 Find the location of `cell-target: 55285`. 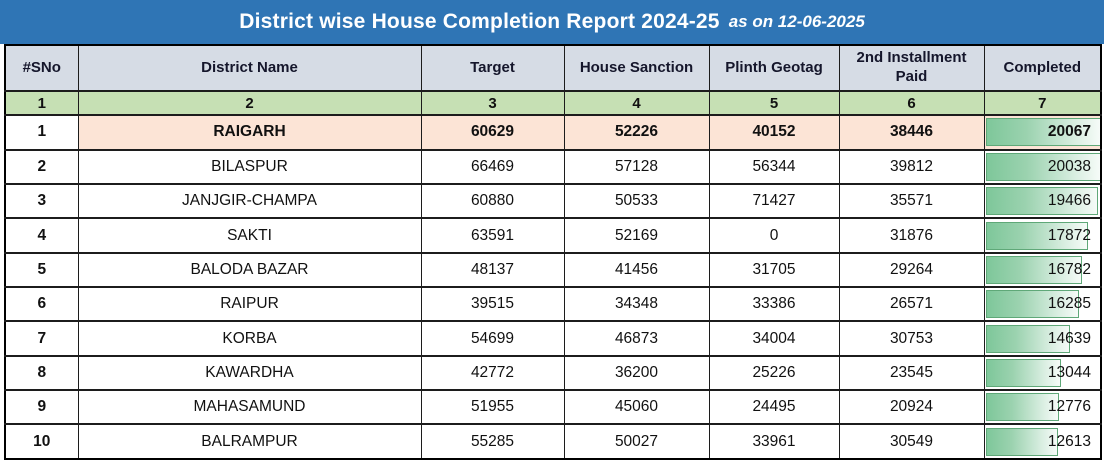

cell-target: 55285 is located at coordinates (492, 441).